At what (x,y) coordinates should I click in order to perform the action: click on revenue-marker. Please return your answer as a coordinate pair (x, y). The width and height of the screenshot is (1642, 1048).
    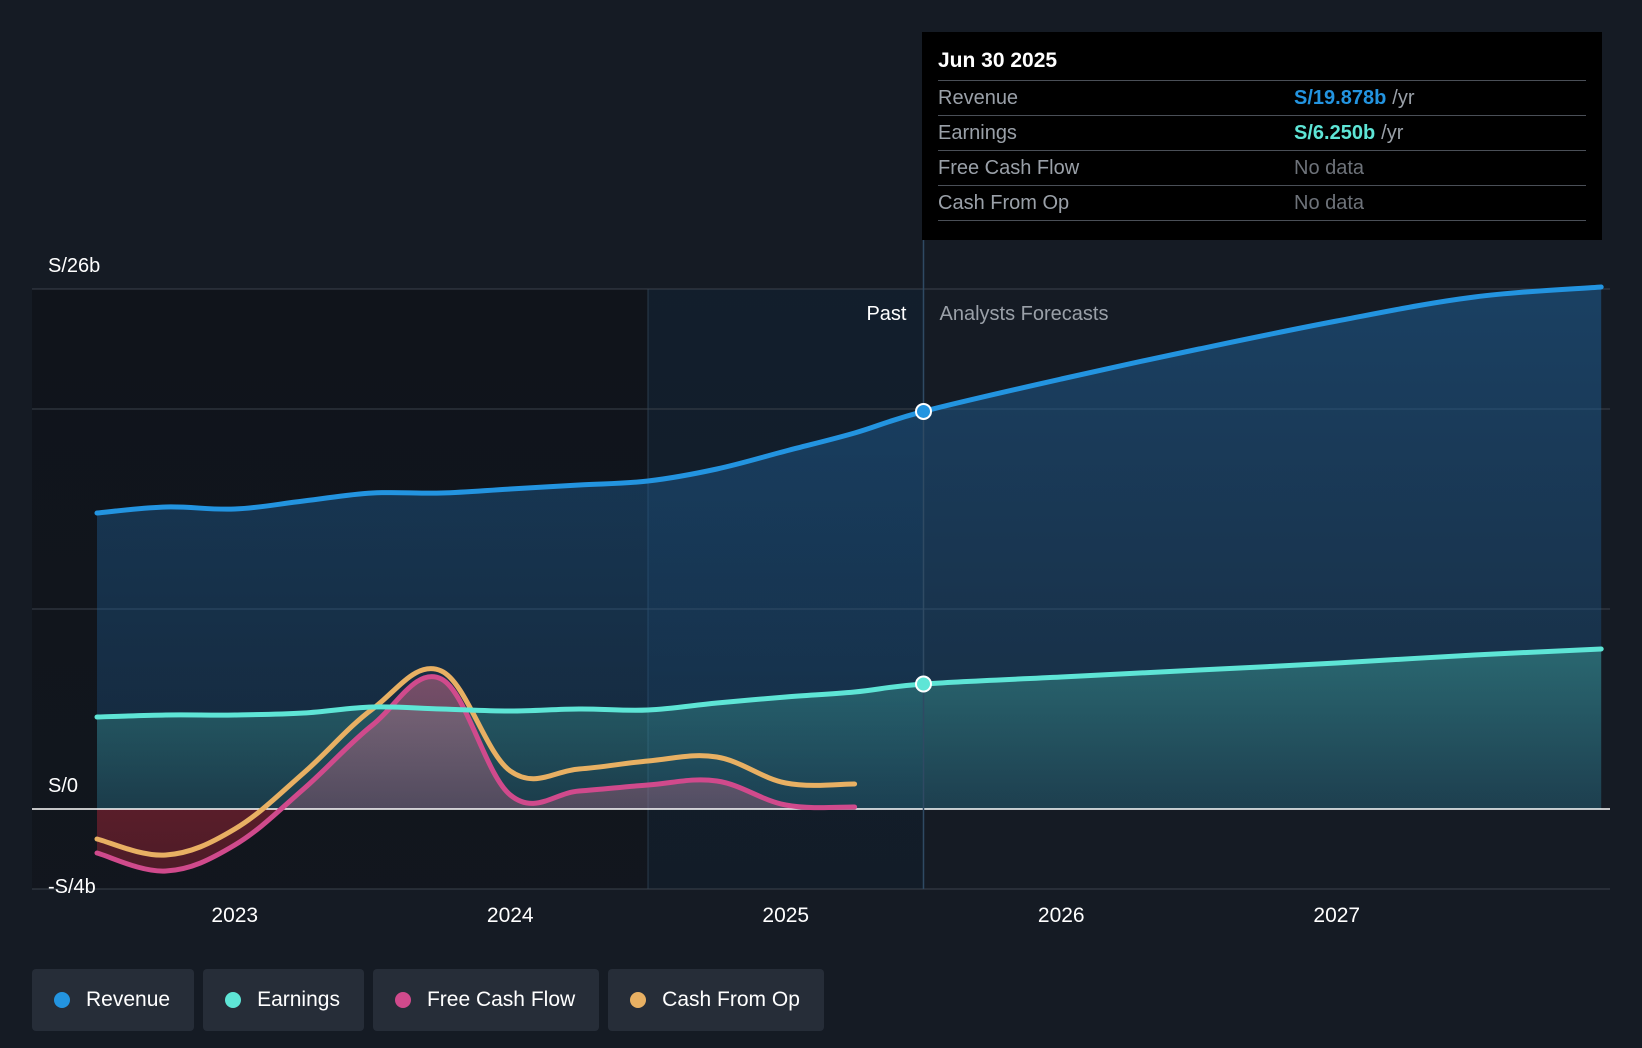
    Looking at the image, I should click on (923, 411).